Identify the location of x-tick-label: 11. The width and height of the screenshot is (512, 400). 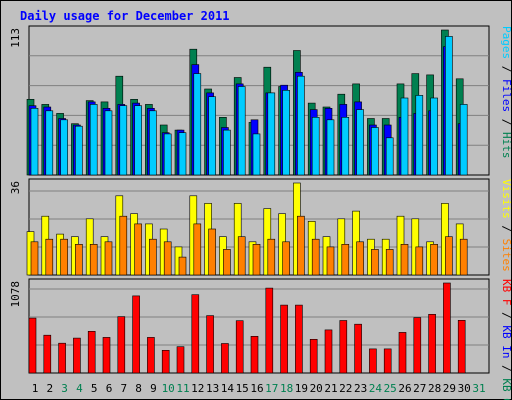
(182, 388).